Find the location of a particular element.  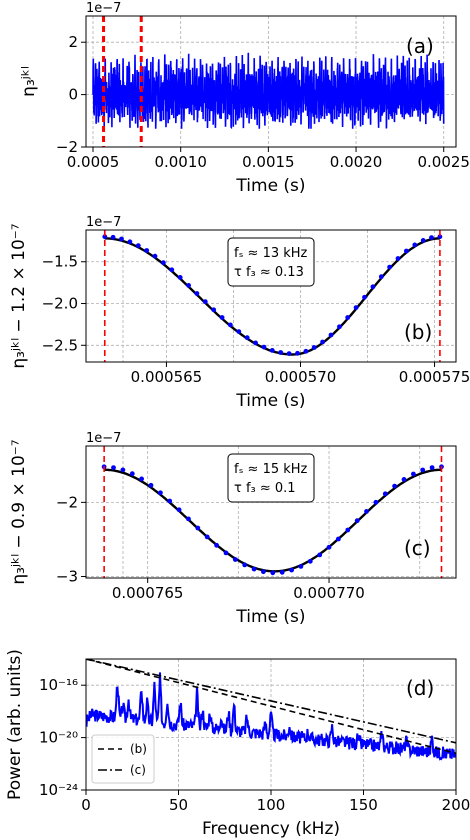

reference-line-b is located at coordinates (271, 707).